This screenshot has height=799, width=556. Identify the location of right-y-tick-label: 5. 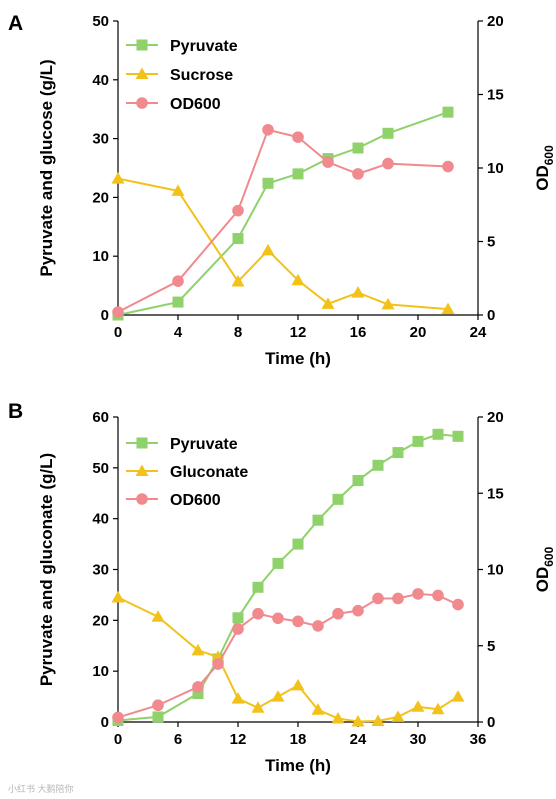
(491, 646).